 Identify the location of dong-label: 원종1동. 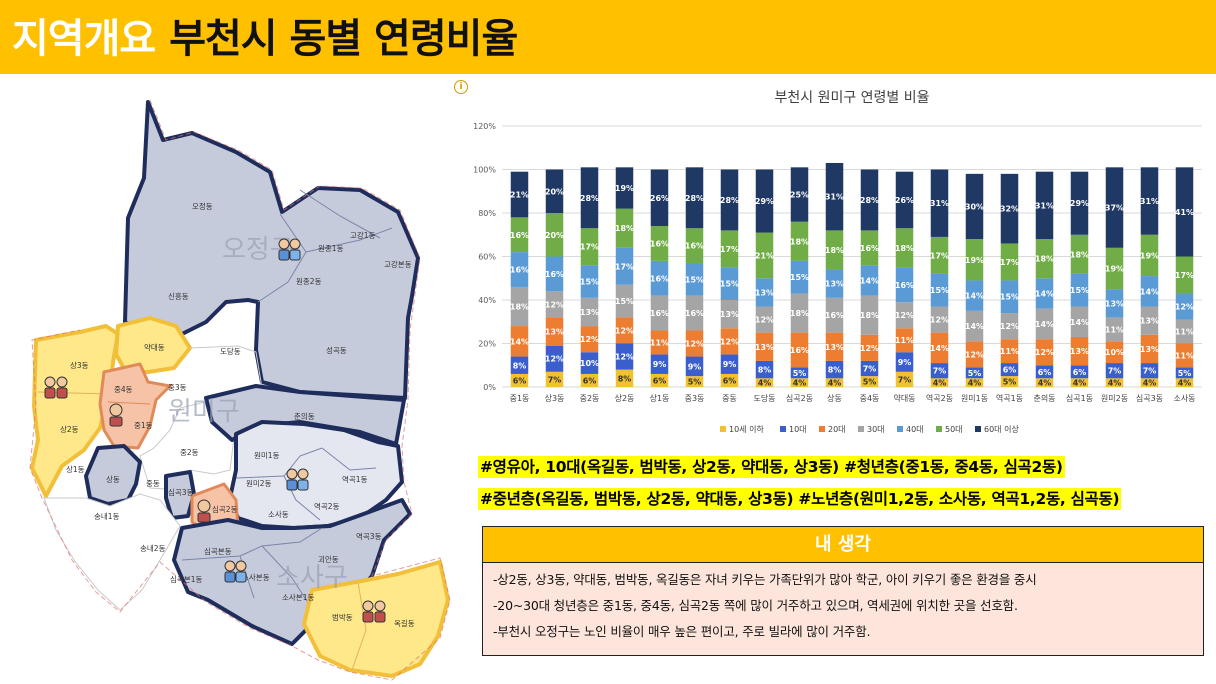
(331, 248).